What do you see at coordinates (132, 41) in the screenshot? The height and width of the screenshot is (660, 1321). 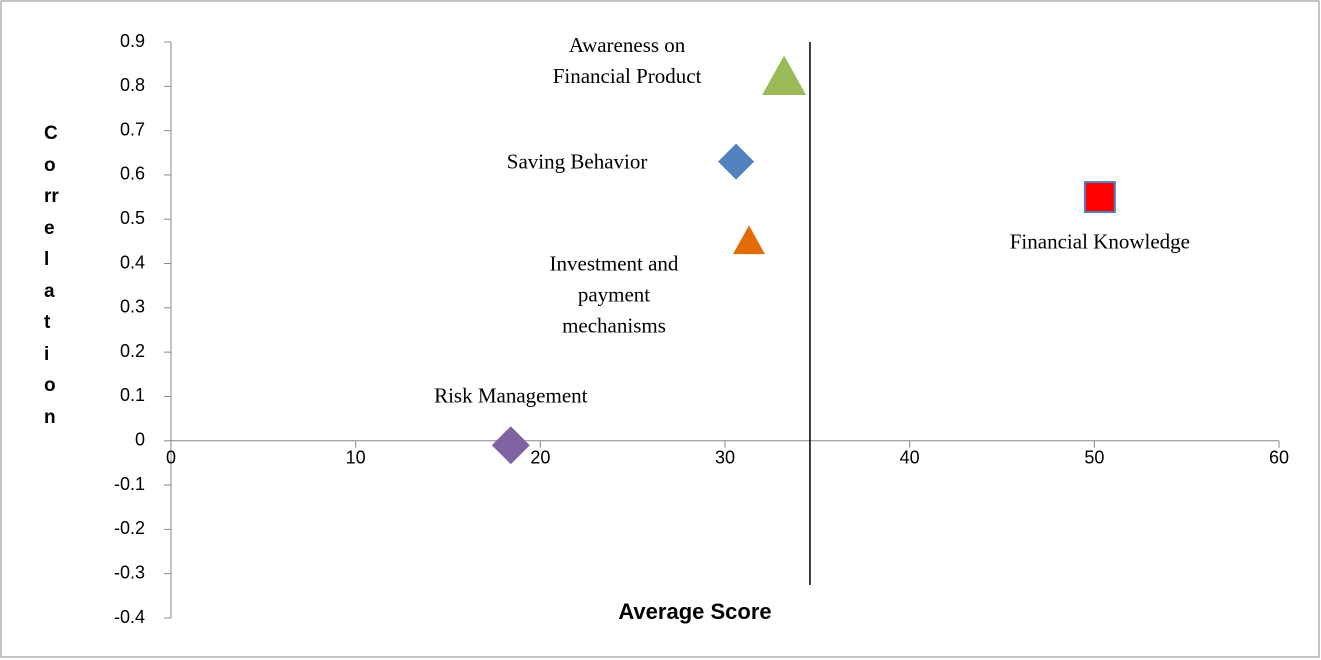 I see `y-tick-label: 0.9` at bounding box center [132, 41].